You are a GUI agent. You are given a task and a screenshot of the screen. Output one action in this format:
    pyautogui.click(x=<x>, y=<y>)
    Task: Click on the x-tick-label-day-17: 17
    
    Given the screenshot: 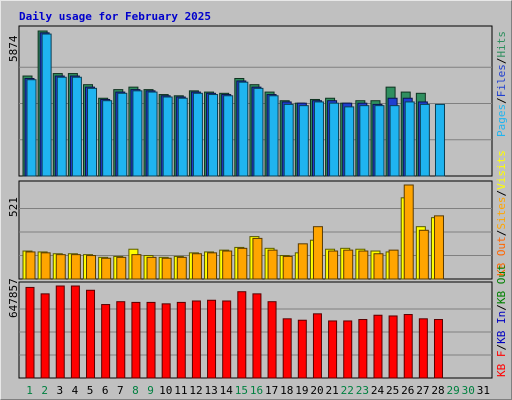 What is the action you would take?
    pyautogui.click(x=271, y=390)
    